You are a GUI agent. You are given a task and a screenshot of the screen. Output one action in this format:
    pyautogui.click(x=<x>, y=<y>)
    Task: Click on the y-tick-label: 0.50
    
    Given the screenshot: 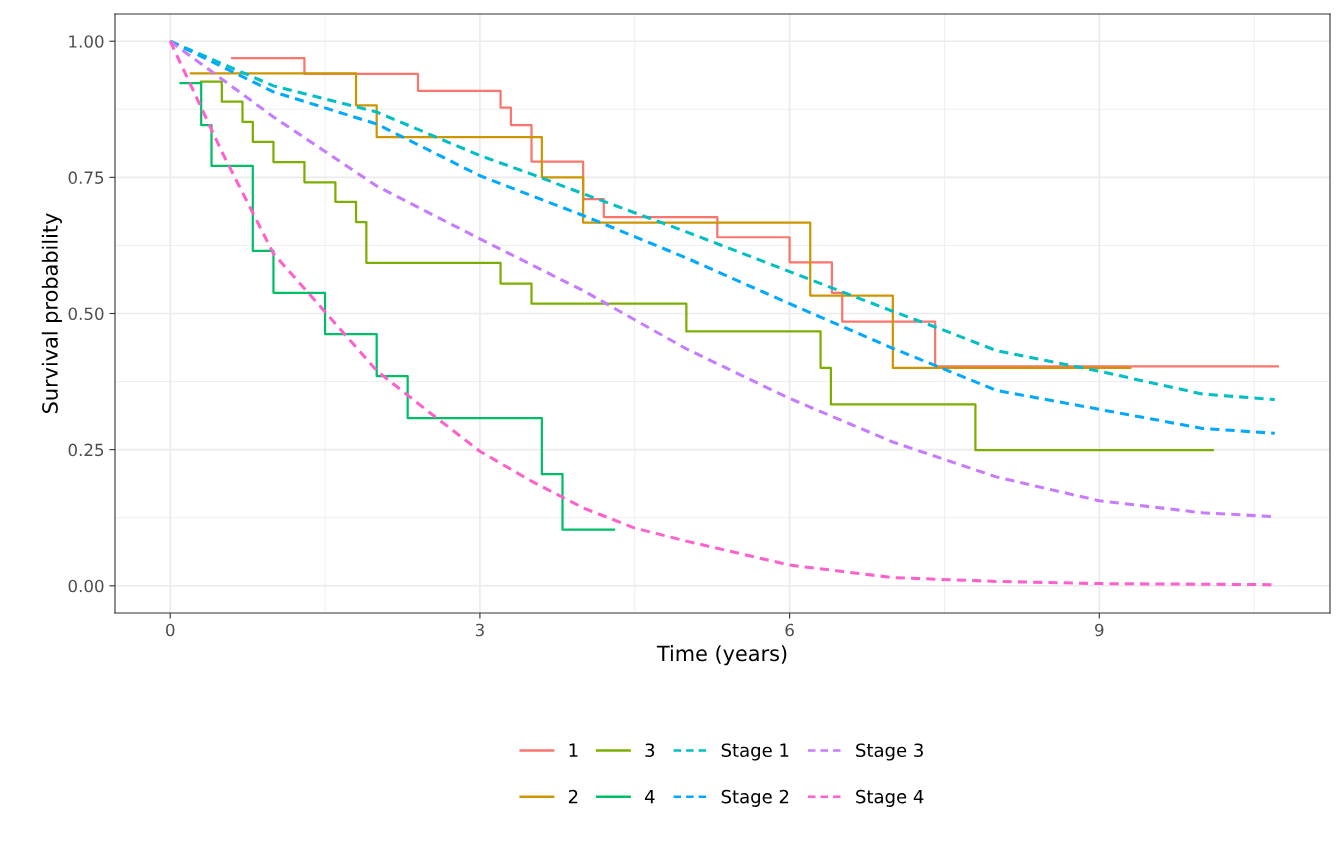 What is the action you would take?
    pyautogui.click(x=86, y=314)
    